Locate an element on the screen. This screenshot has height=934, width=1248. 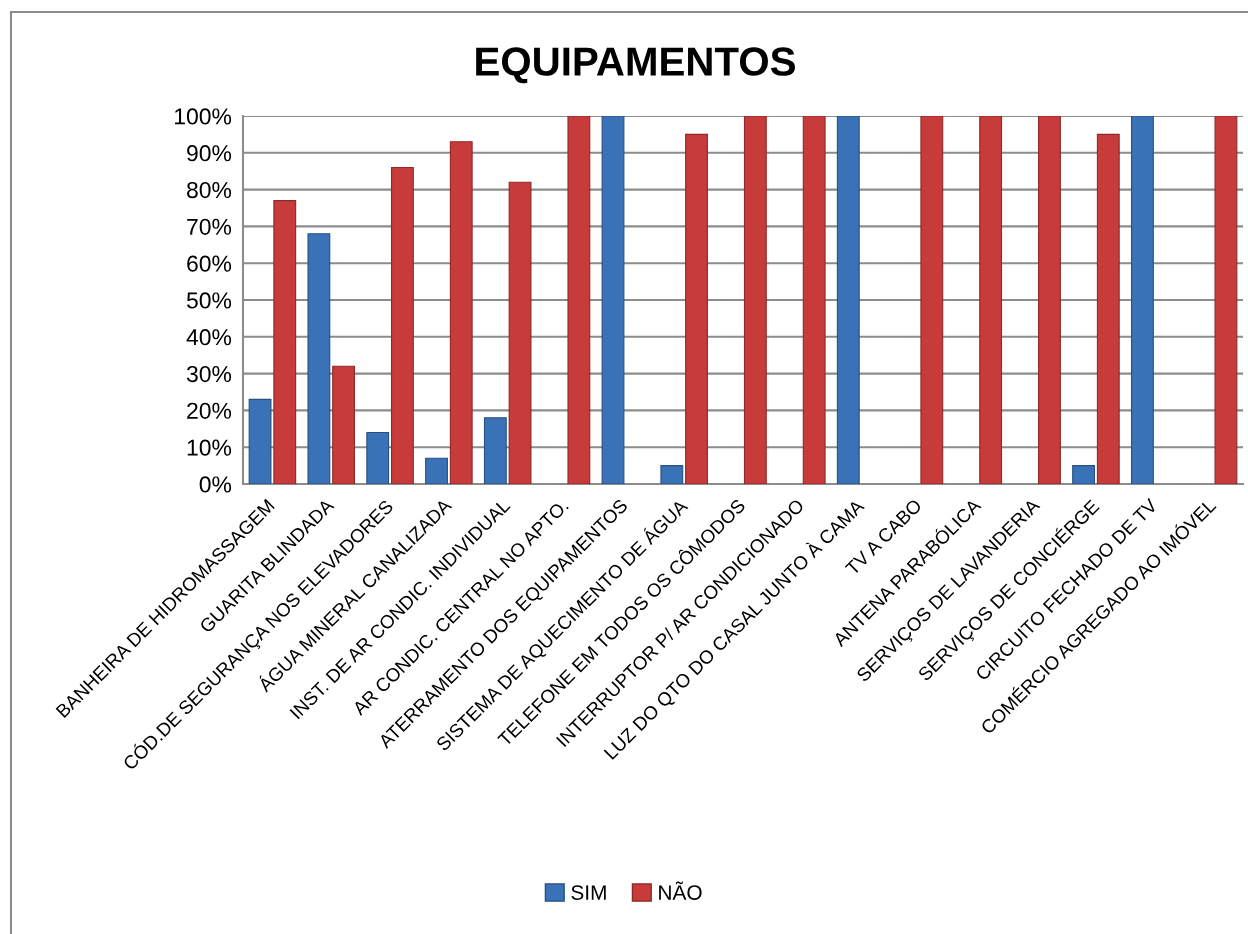
legend-label: NÃO is located at coordinates (680, 890).